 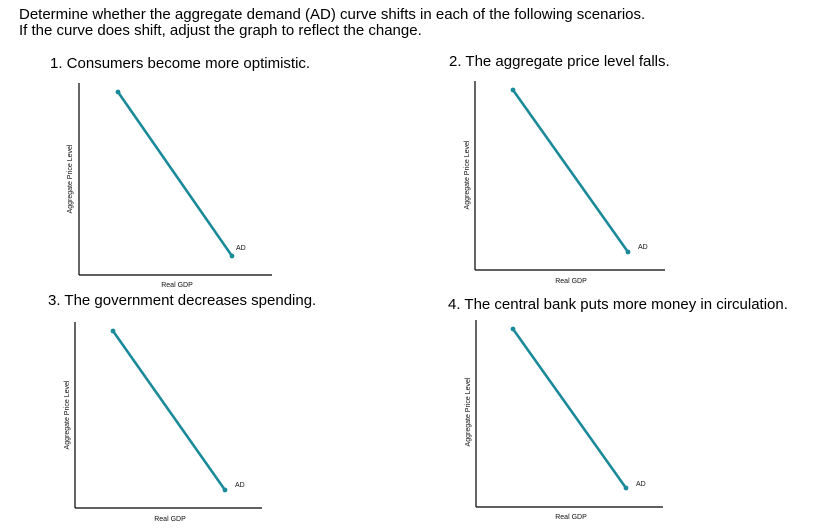 What do you see at coordinates (559, 61) in the screenshot?
I see `question-2-title: 2. The aggregate price level falls.` at bounding box center [559, 61].